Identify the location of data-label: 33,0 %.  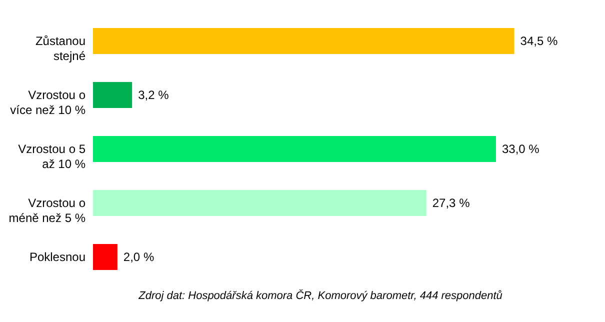
(521, 149).